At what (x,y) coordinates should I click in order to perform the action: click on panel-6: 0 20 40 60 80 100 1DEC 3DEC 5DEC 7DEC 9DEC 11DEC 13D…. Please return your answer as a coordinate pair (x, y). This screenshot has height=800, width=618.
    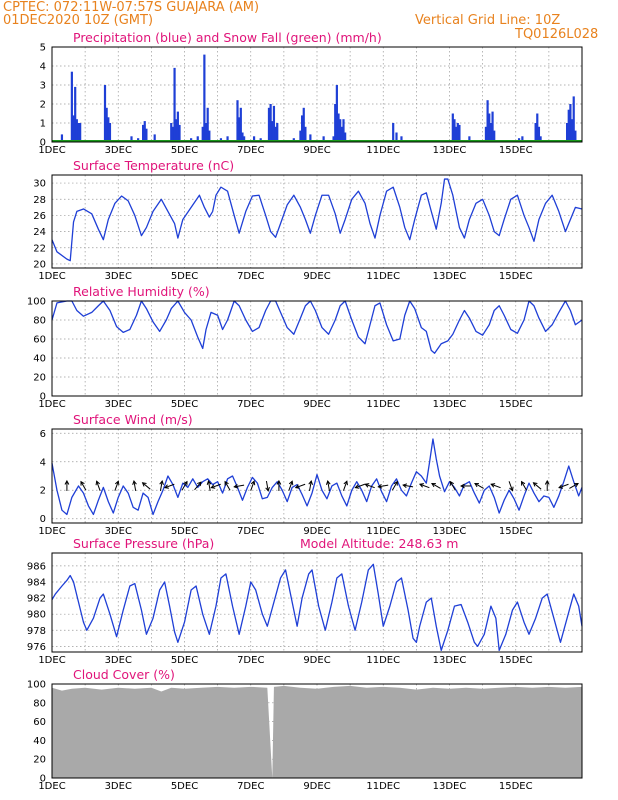
    Looking at the image, I should click on (305, 729).